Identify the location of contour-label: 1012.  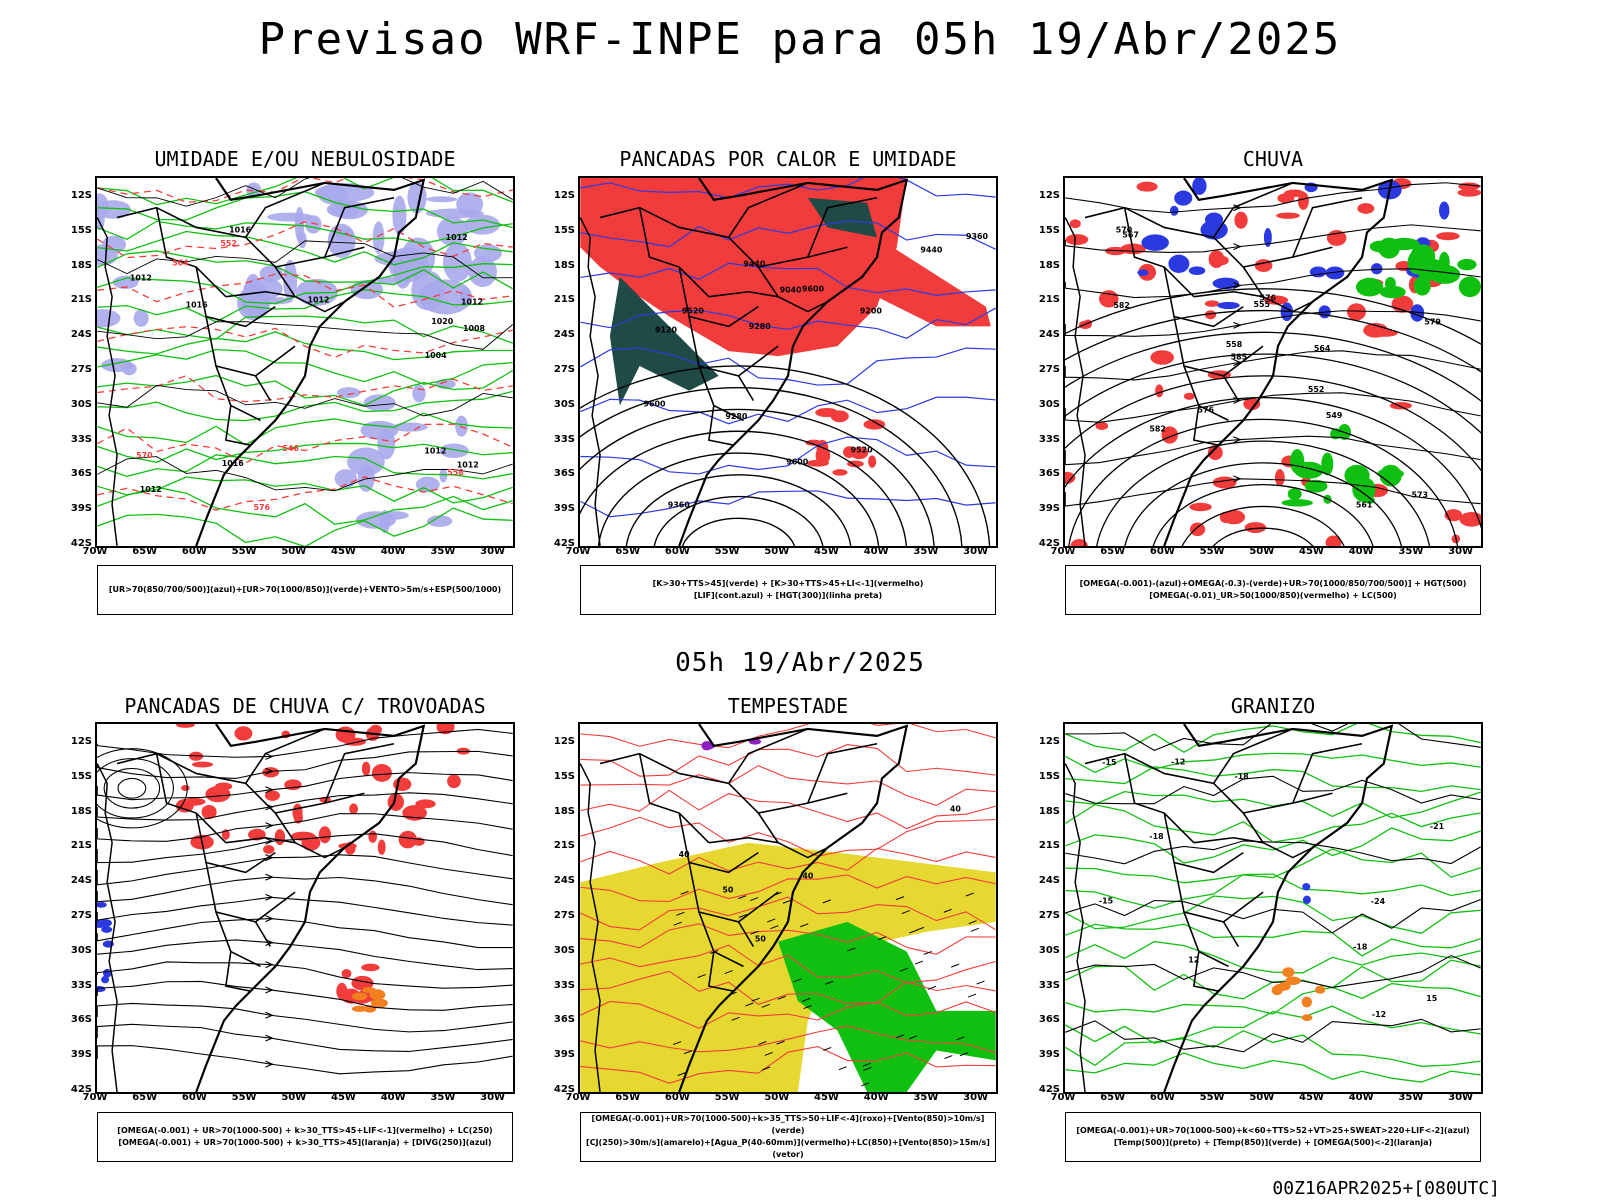
(318, 299).